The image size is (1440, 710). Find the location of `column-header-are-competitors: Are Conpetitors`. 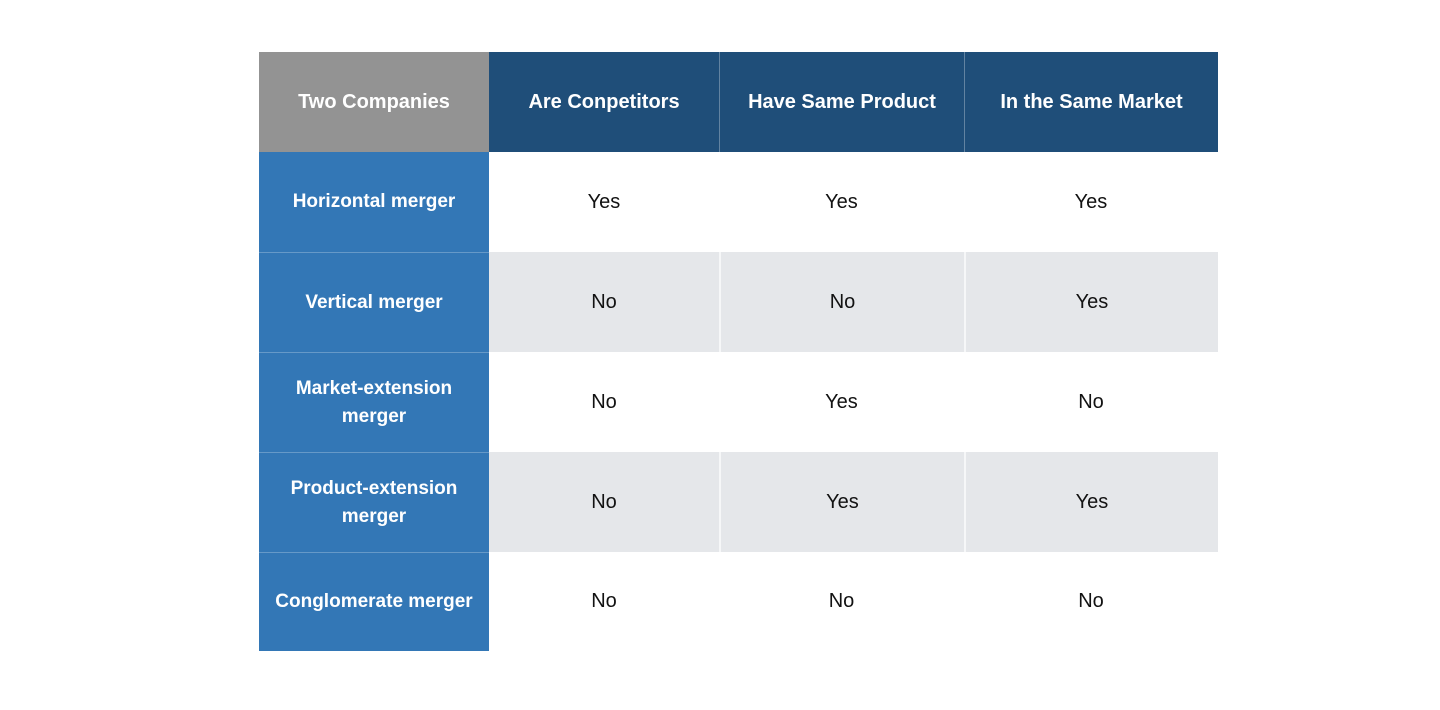

column-header-are-competitors: Are Conpetitors is located at coordinates (604, 102).